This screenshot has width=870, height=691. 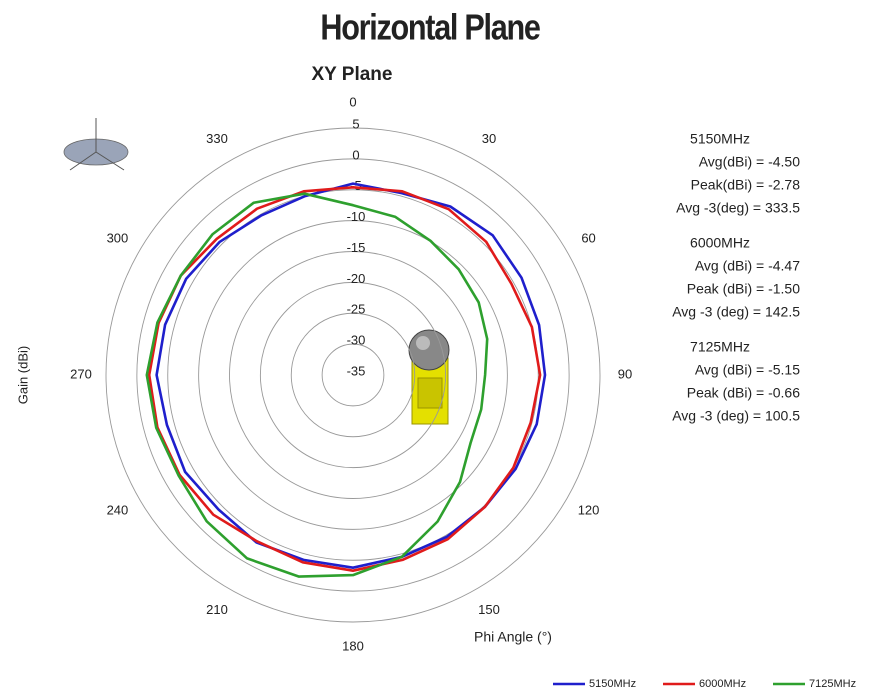 I want to click on theta-tick-label: 0, so click(x=352, y=101).